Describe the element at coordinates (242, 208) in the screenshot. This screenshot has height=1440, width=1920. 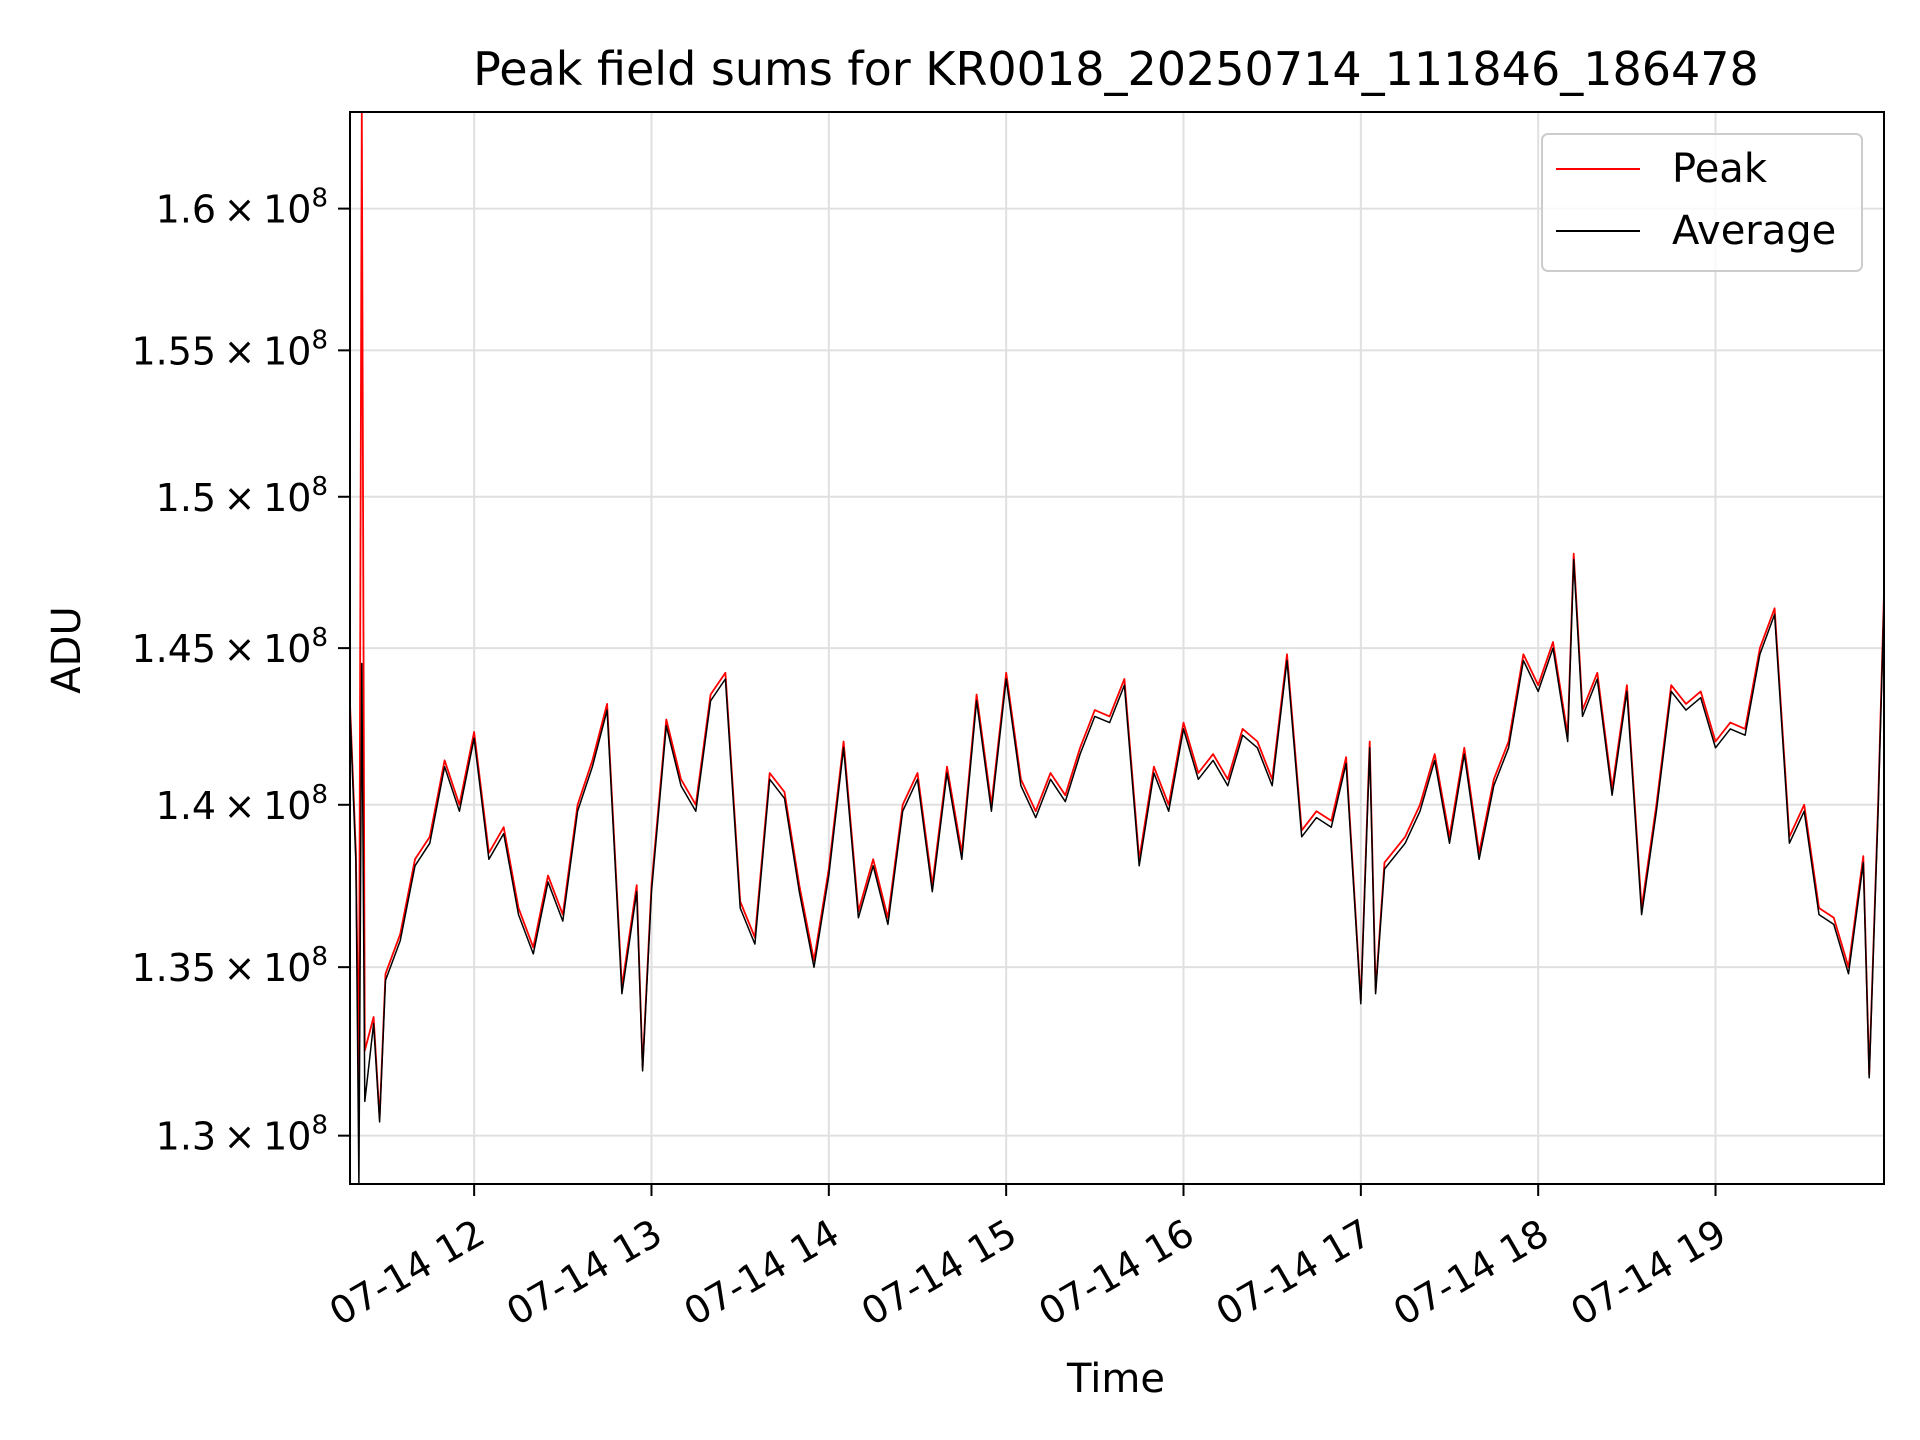
I see `y-tick-label: 1.6 × 108` at that location.